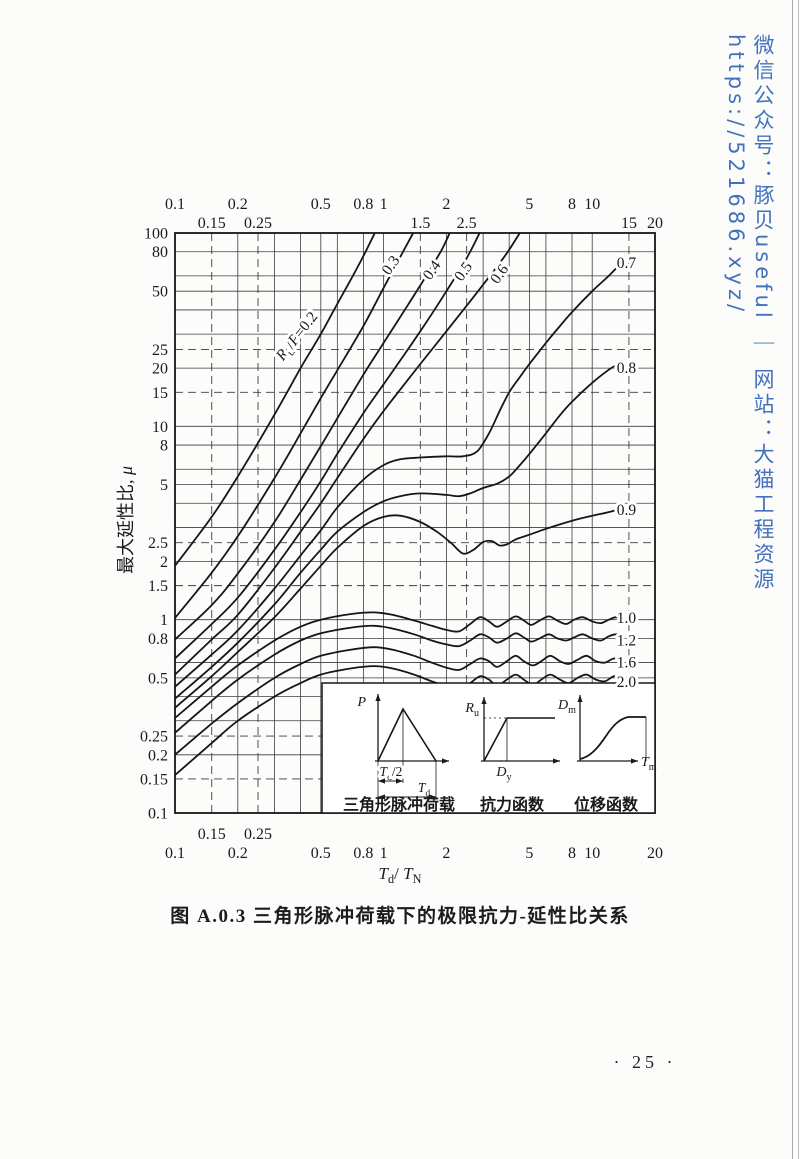  I want to click on svg-text: 0.6, so click(499, 274).